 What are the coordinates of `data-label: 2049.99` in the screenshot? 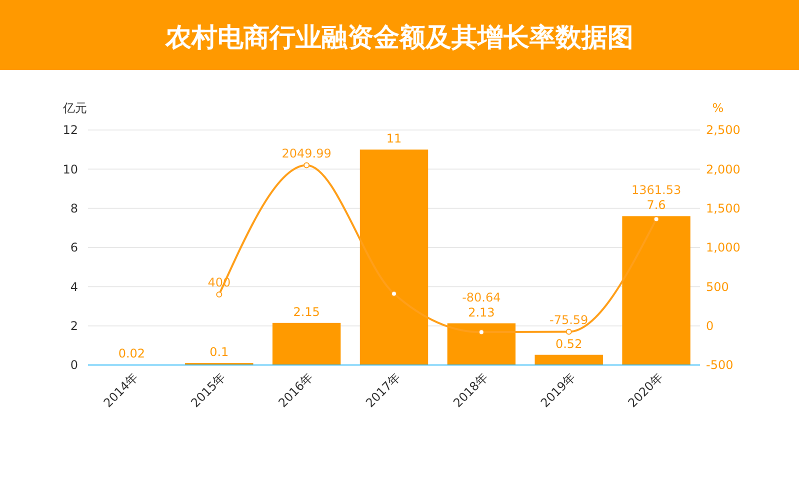 It's located at (307, 153).